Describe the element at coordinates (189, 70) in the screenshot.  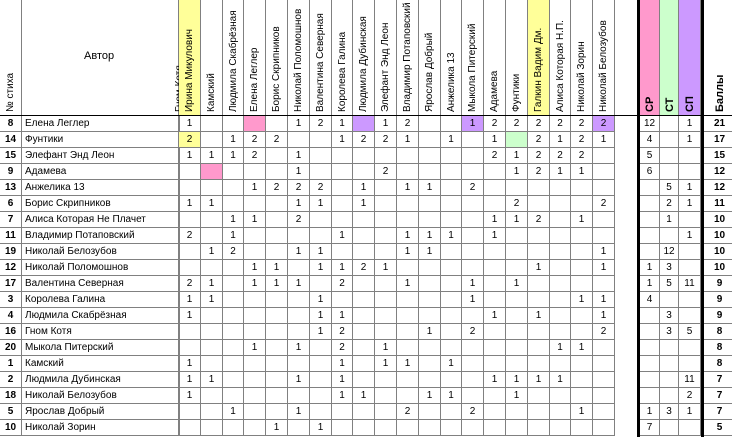
I see `header-label: Ирина Микулович` at that location.